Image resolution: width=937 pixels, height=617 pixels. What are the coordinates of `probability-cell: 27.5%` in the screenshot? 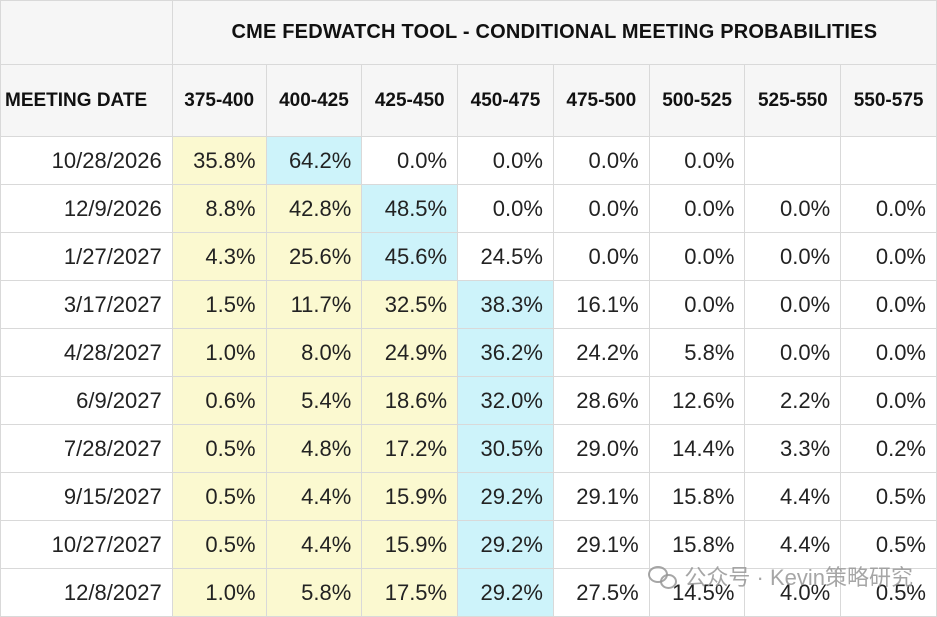 It's located at (601, 592).